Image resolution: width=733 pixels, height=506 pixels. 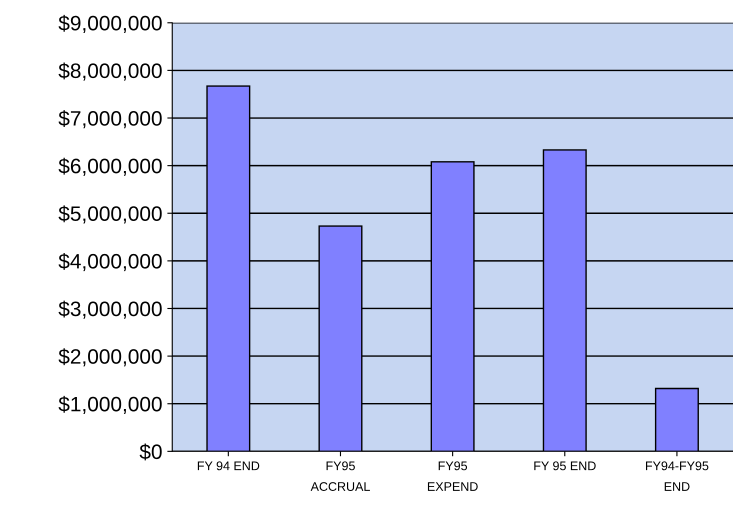 What do you see at coordinates (110, 119) in the screenshot?
I see `y-tick-label: $7,000,000` at bounding box center [110, 119].